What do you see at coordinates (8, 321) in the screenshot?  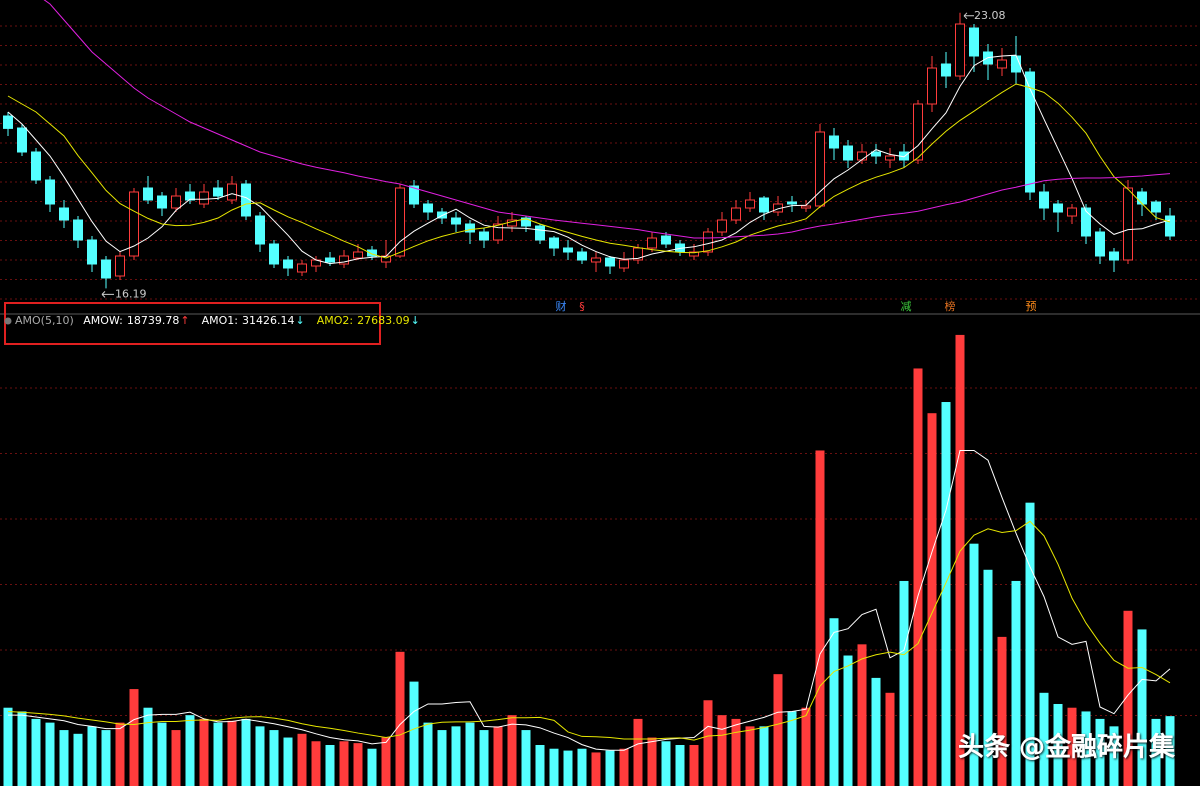 I see `indicator-icon` at bounding box center [8, 321].